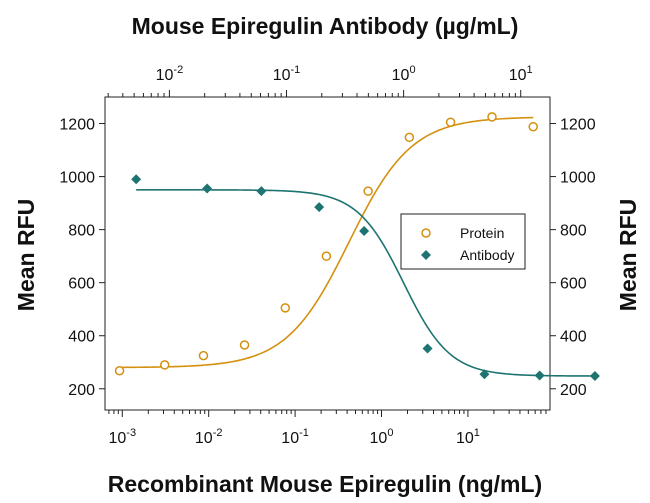 The width and height of the screenshot is (650, 503). Describe the element at coordinates (404, 74) in the screenshot. I see `x-tick-label-top: 10⁰` at that location.